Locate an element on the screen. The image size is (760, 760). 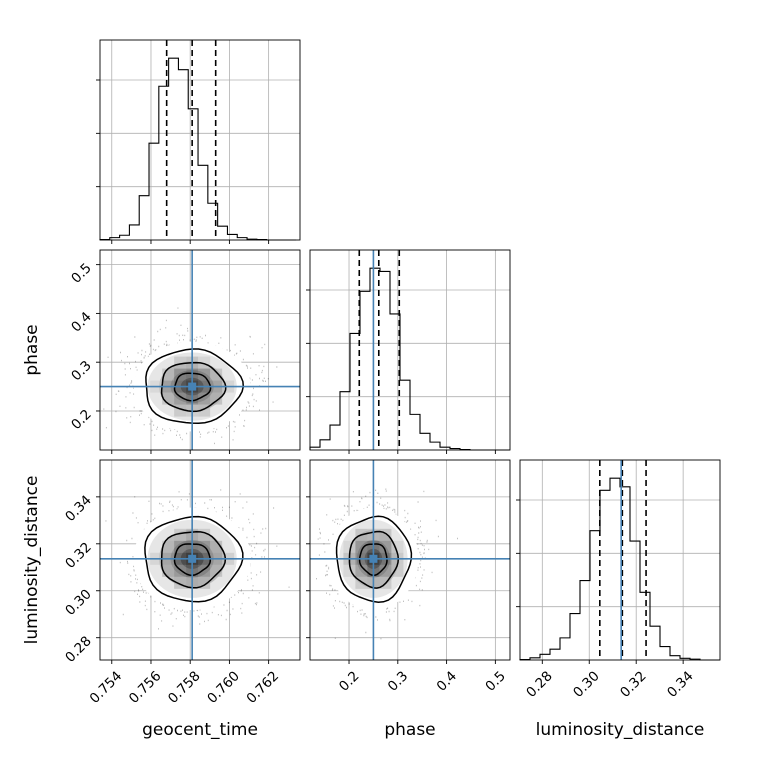
x-axis-label-luminosity_distance: luminosity_distance is located at coordinates (620, 730).